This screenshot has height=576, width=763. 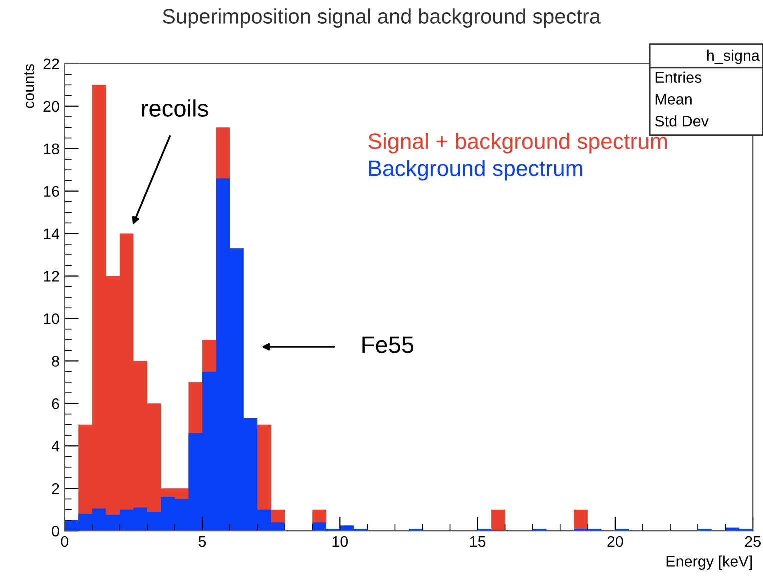 I want to click on y-tick-label: 20, so click(x=52, y=106).